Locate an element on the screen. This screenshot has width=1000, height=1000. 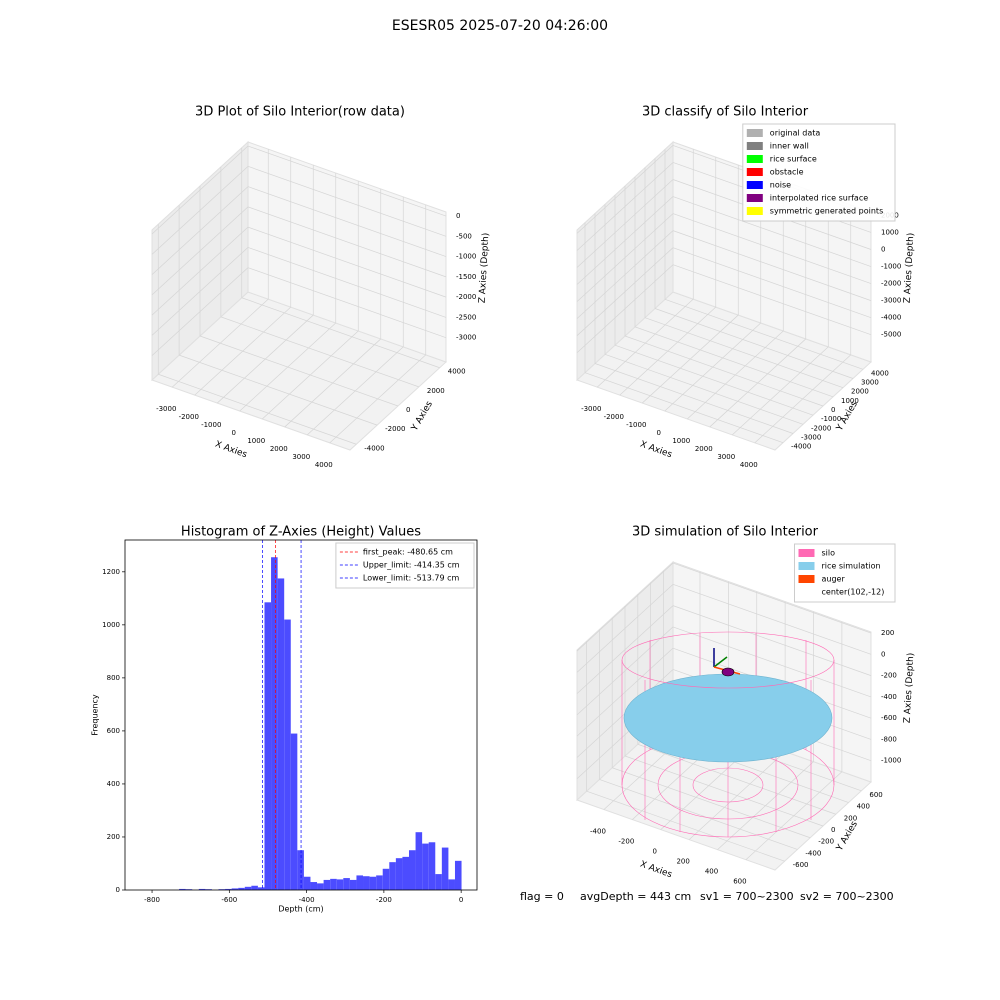
legend-label: silo is located at coordinates (829, 553).